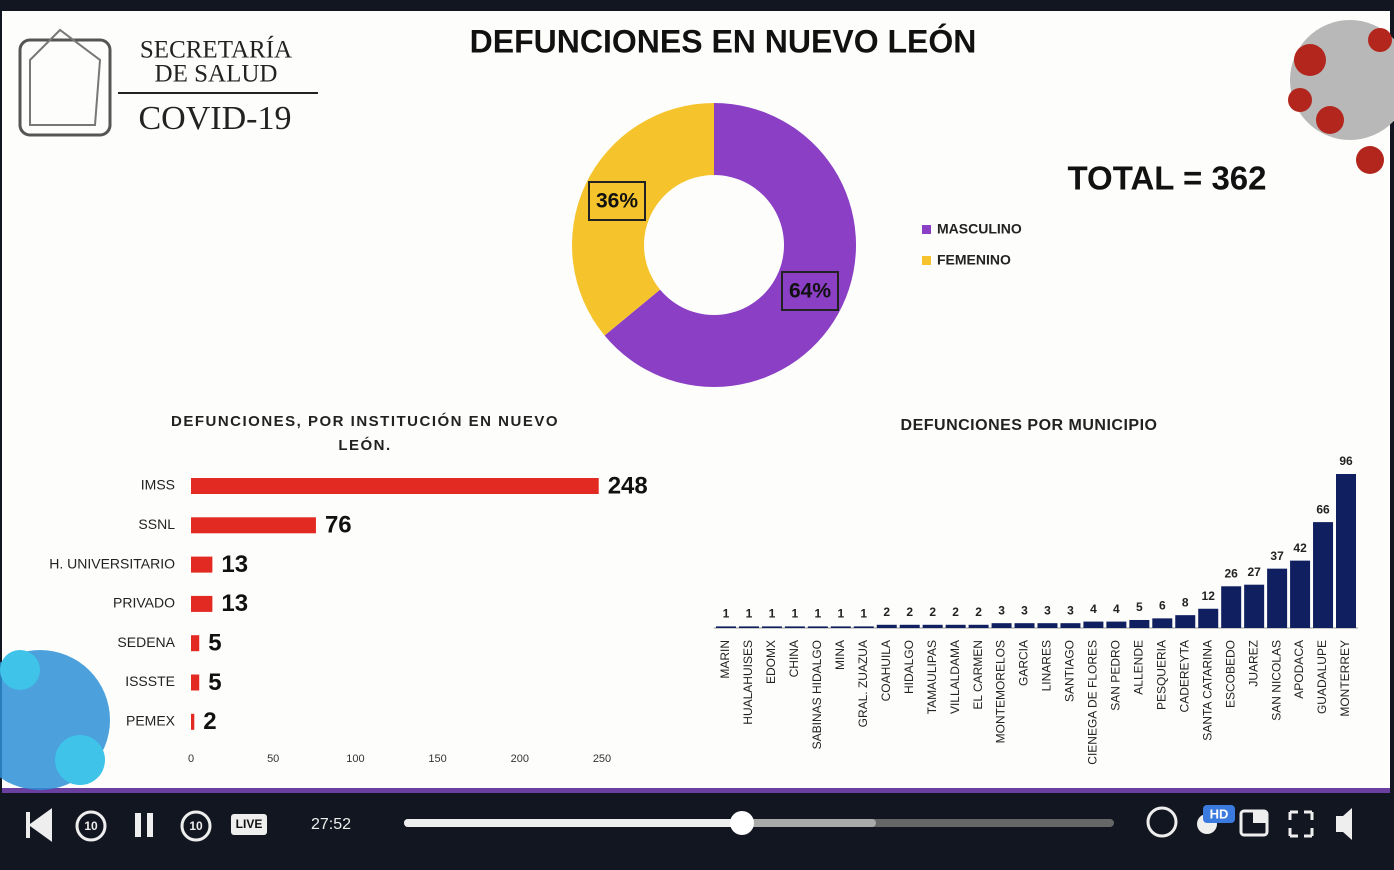  Describe the element at coordinates (520, 759) in the screenshot. I see `x-tick-label: 200` at that location.